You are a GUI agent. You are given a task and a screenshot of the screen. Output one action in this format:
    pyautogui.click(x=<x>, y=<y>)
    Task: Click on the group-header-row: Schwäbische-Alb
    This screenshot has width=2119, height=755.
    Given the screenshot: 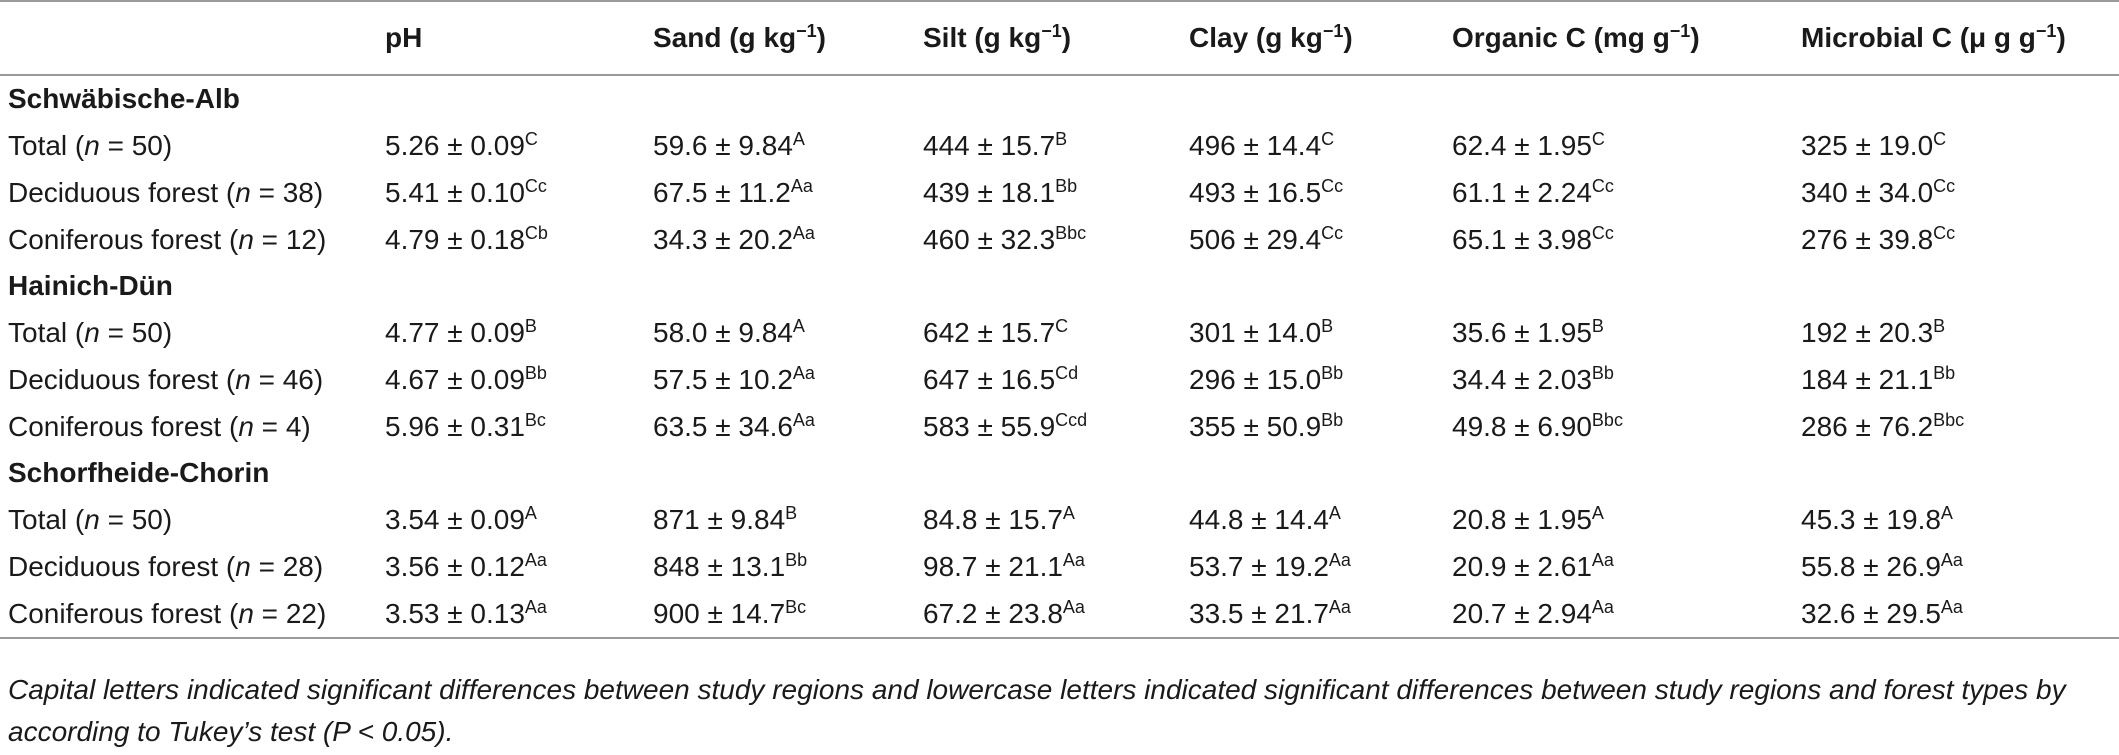 What is the action you would take?
    pyautogui.click(x=1059, y=98)
    